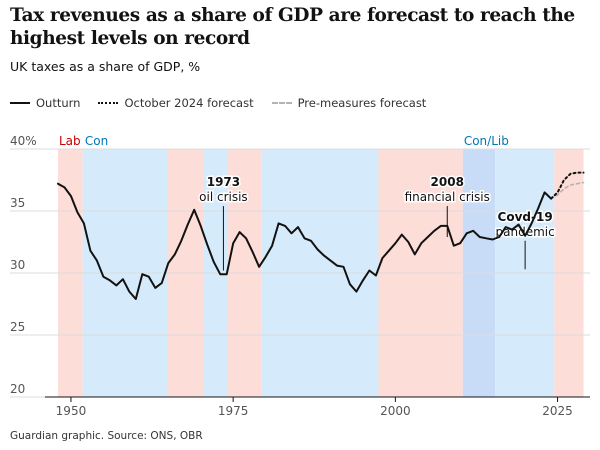 The image size is (600, 450). I want to click on annotation-label: Covd-19, so click(525, 217).